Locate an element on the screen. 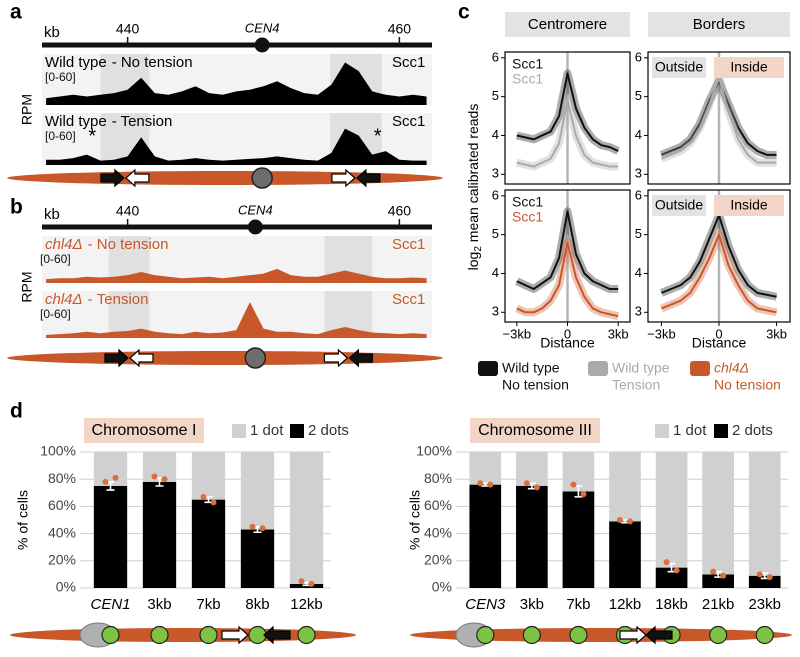 The image size is (800, 657). column-header: Centromere is located at coordinates (567, 24).